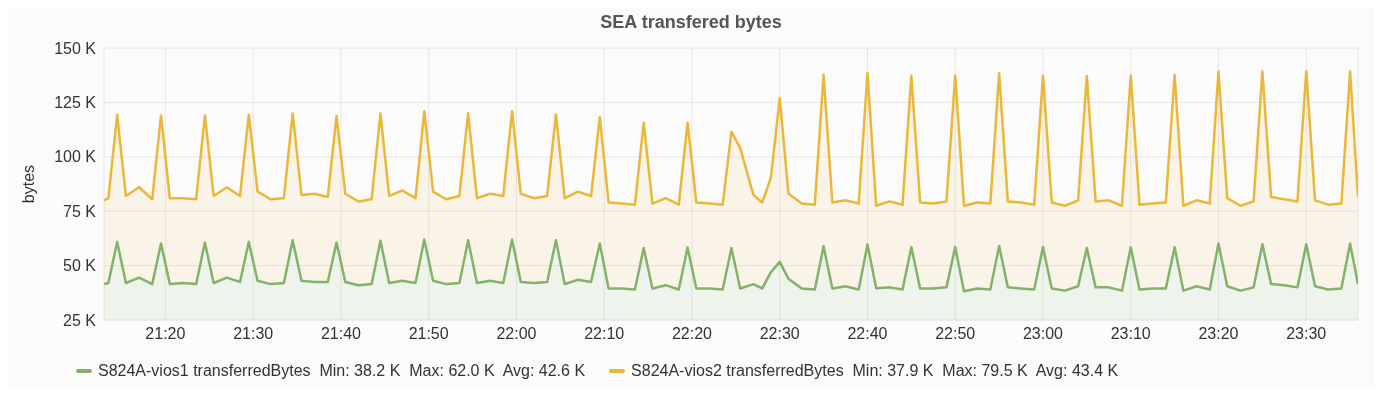 The image size is (1382, 394). Describe the element at coordinates (253, 334) in the screenshot. I see `x-tick-label: 21:30` at that location.